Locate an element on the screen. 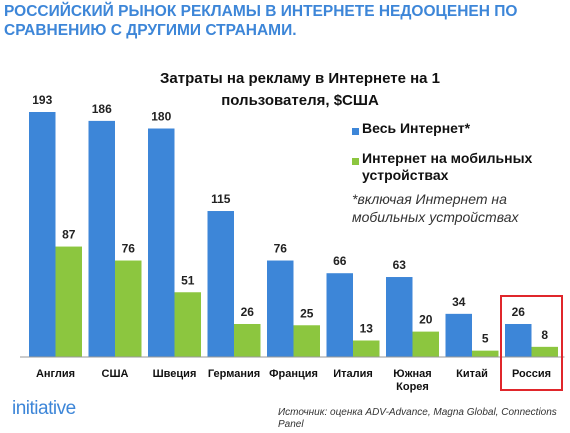 The width and height of the screenshot is (570, 433). x-tick-label: Швеция is located at coordinates (174, 374).